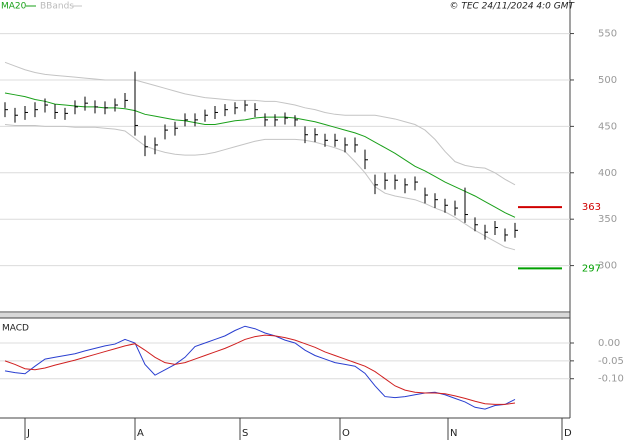 This screenshot has height=440, width=627. What do you see at coordinates (453, 433) in the screenshot?
I see `x-tick-label: N` at bounding box center [453, 433].